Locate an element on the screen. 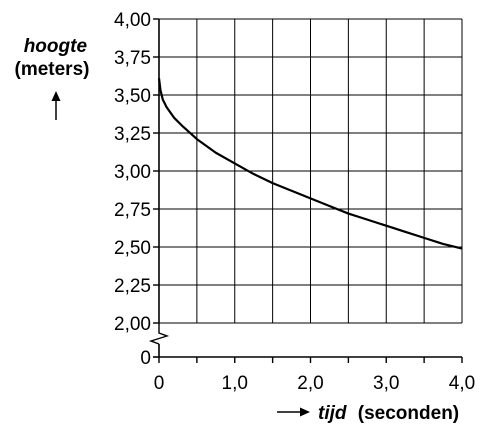 Image resolution: width=481 pixels, height=427 pixels. y-tick-label-zero: 0 is located at coordinates (145, 358).